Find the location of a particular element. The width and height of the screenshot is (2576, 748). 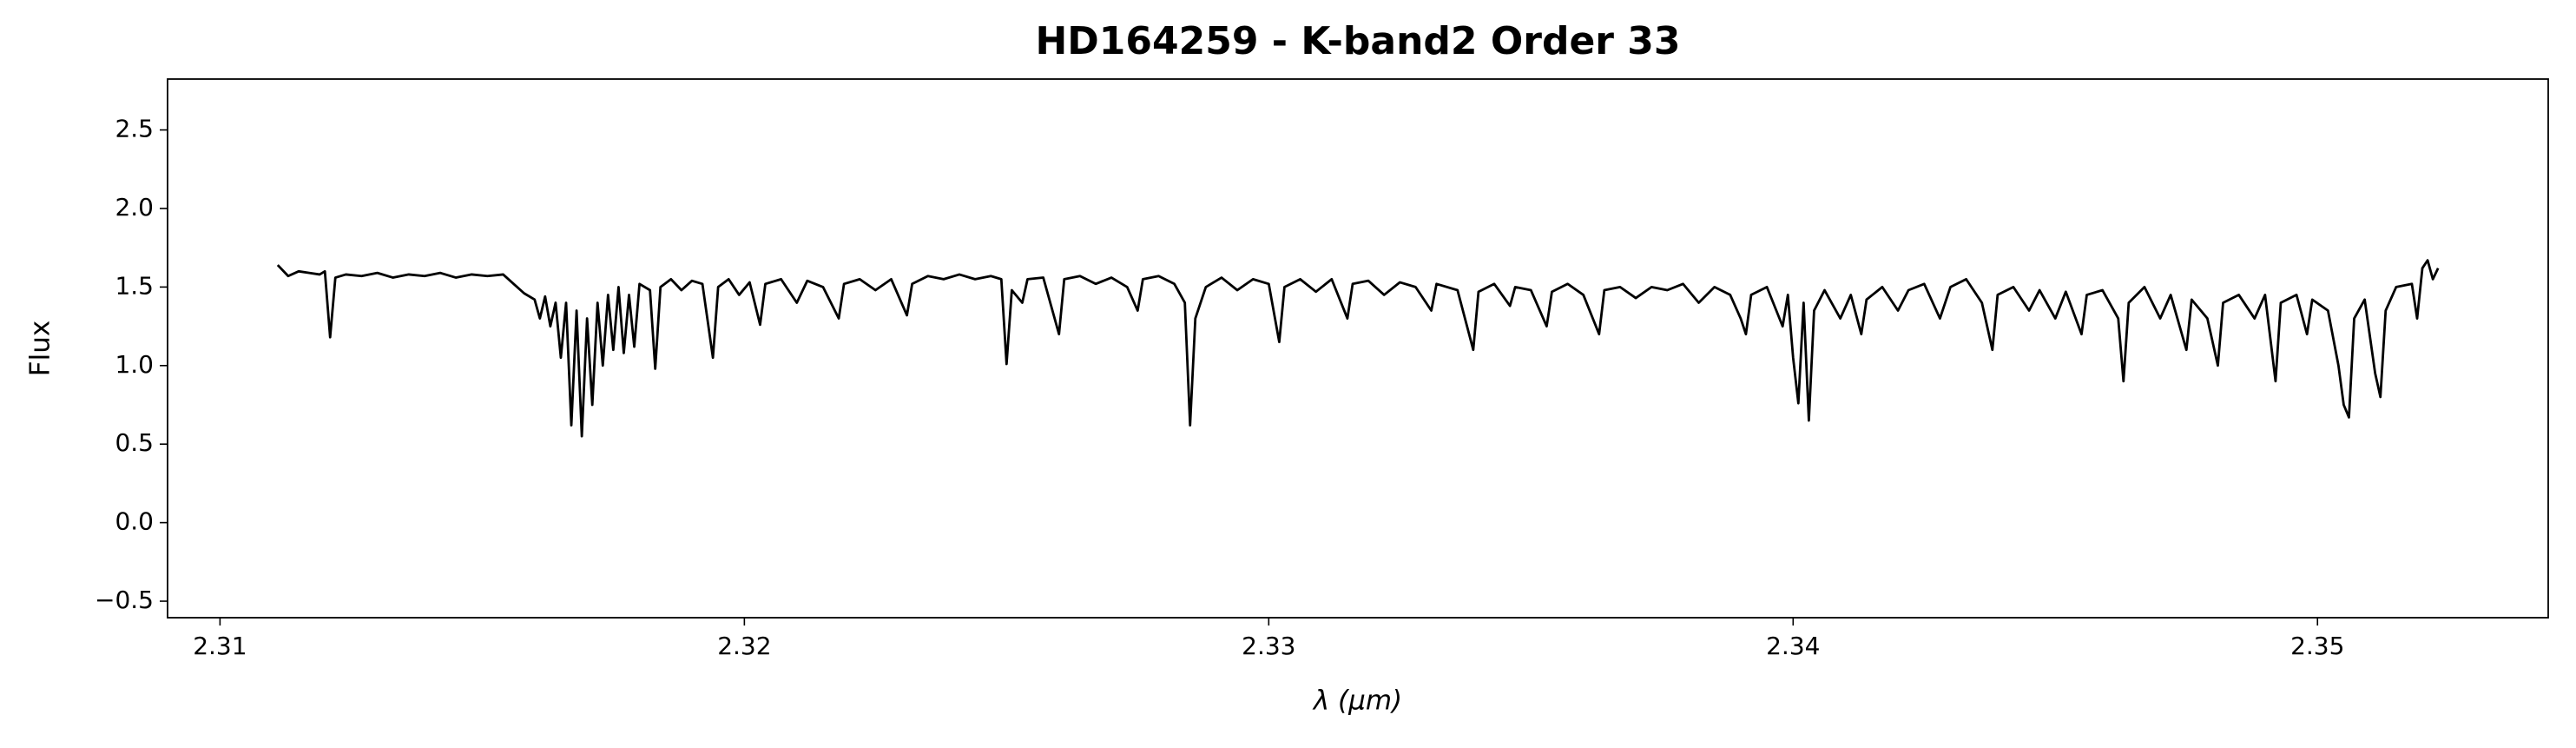

y-tick-label: 0.5 is located at coordinates (134, 442).